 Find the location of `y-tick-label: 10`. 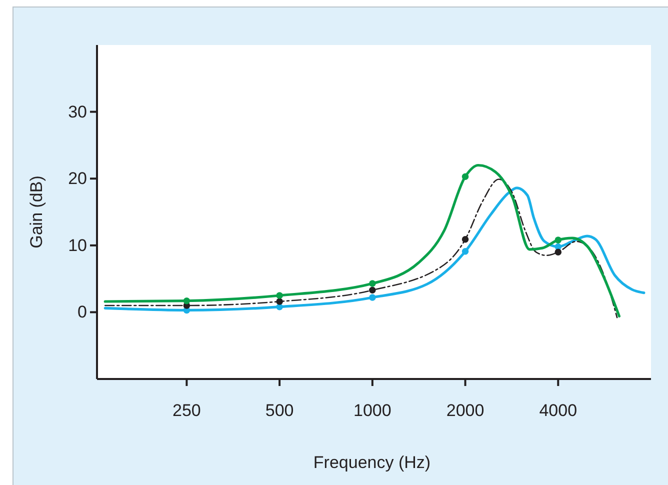

y-tick-label: 10 is located at coordinates (77, 245).